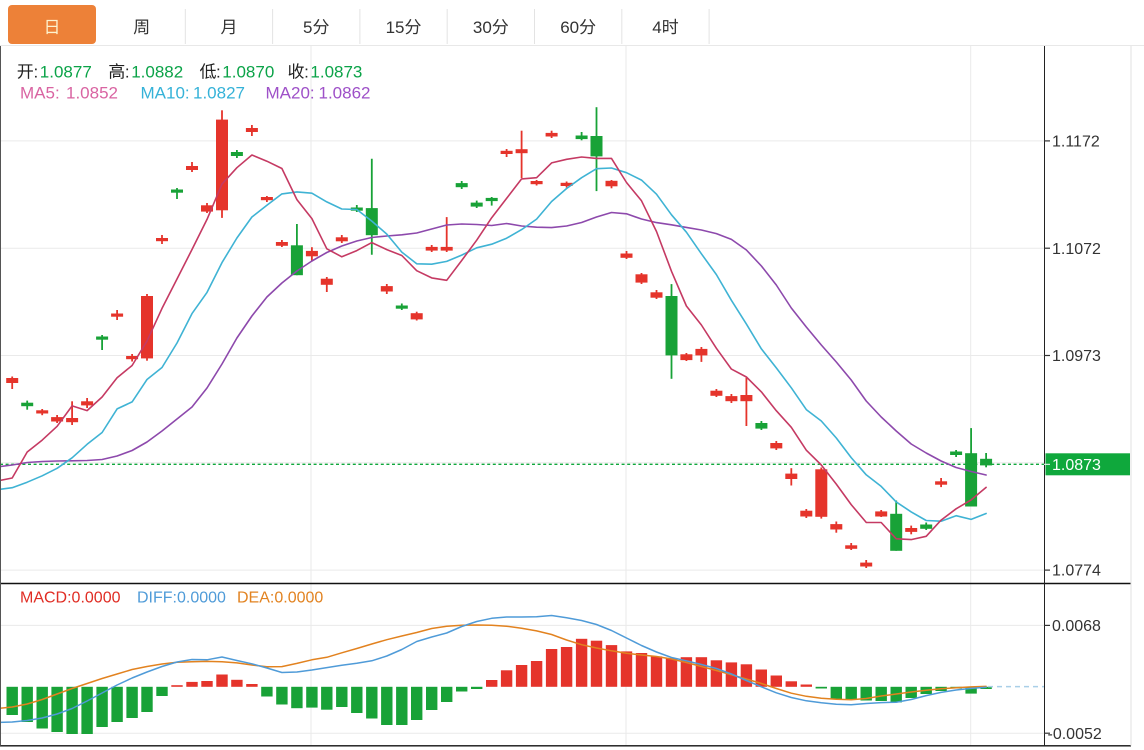 Image resolution: width=1144 pixels, height=750 pixels. Describe the element at coordinates (307, 27) in the screenshot. I see `svg-text: 5` at that location.